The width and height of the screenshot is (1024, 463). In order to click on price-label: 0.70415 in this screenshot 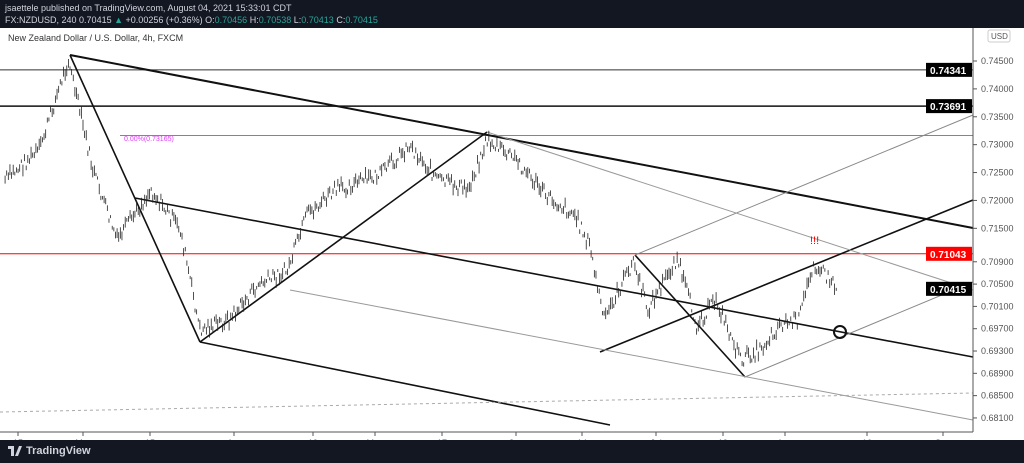, I will do `click(948, 290)`.